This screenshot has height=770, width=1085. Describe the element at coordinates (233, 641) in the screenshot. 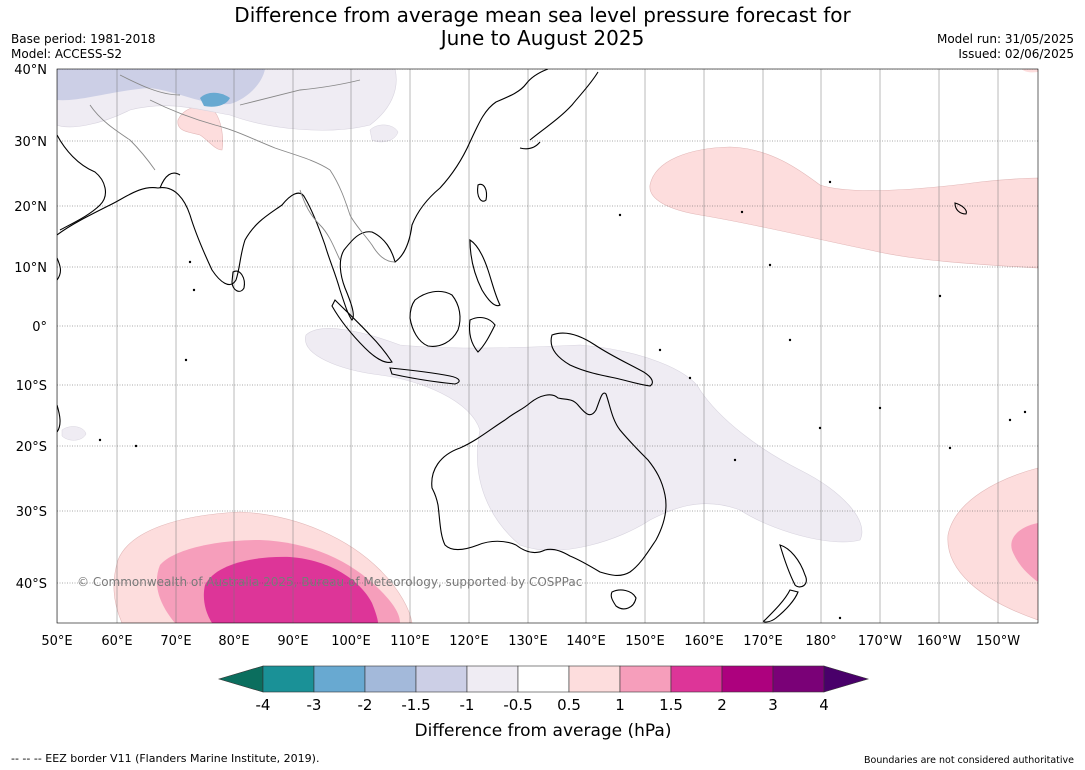

I see `longitude-label: 80°E` at that location.